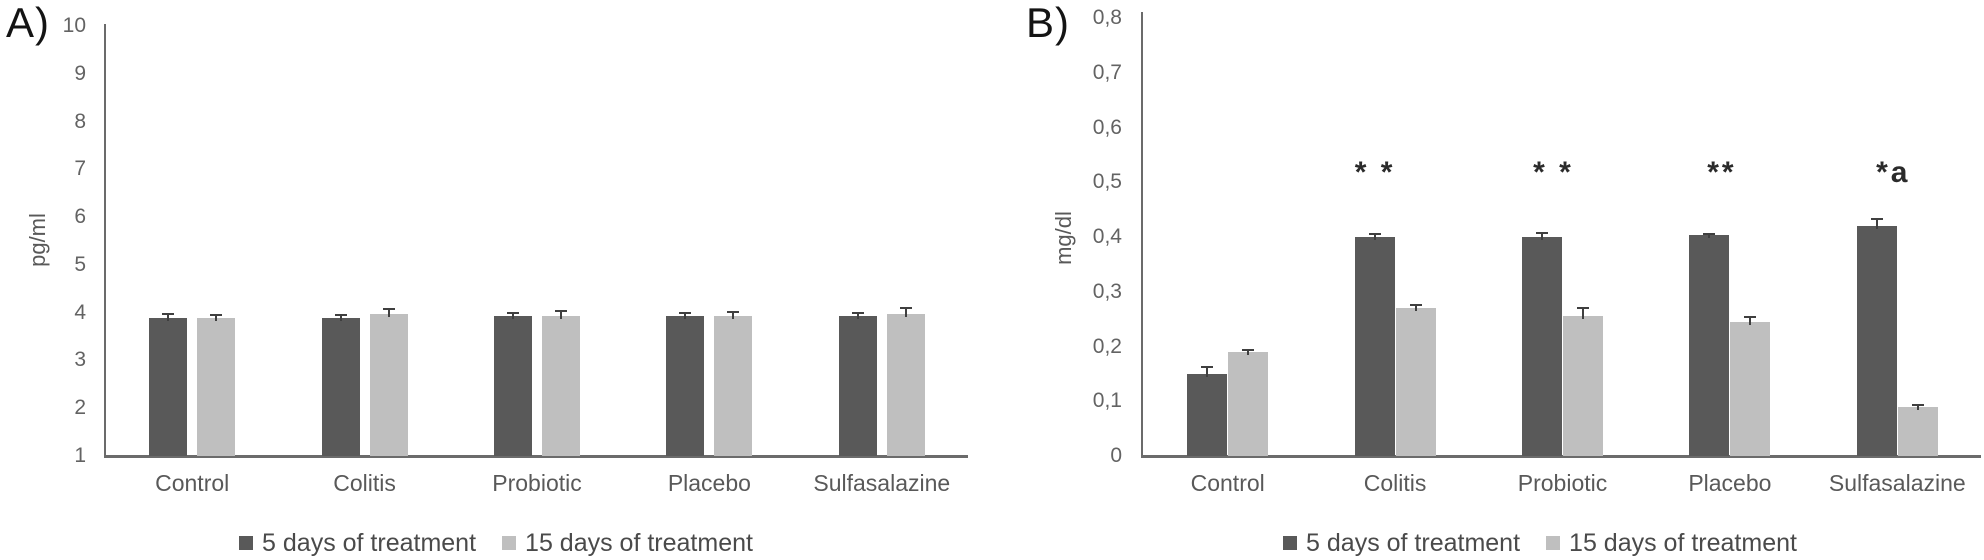 The width and height of the screenshot is (1984, 560). Describe the element at coordinates (1107, 401) in the screenshot. I see `y-tick-label: 0,1` at that location.